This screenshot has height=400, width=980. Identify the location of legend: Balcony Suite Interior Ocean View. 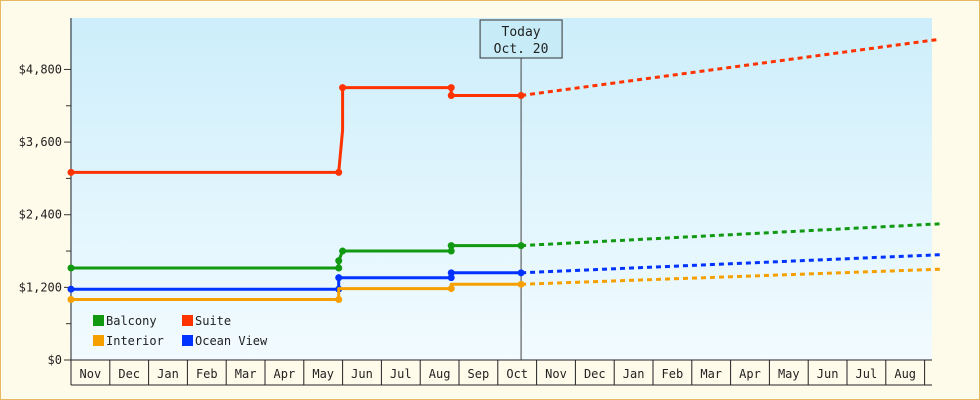
(180, 331).